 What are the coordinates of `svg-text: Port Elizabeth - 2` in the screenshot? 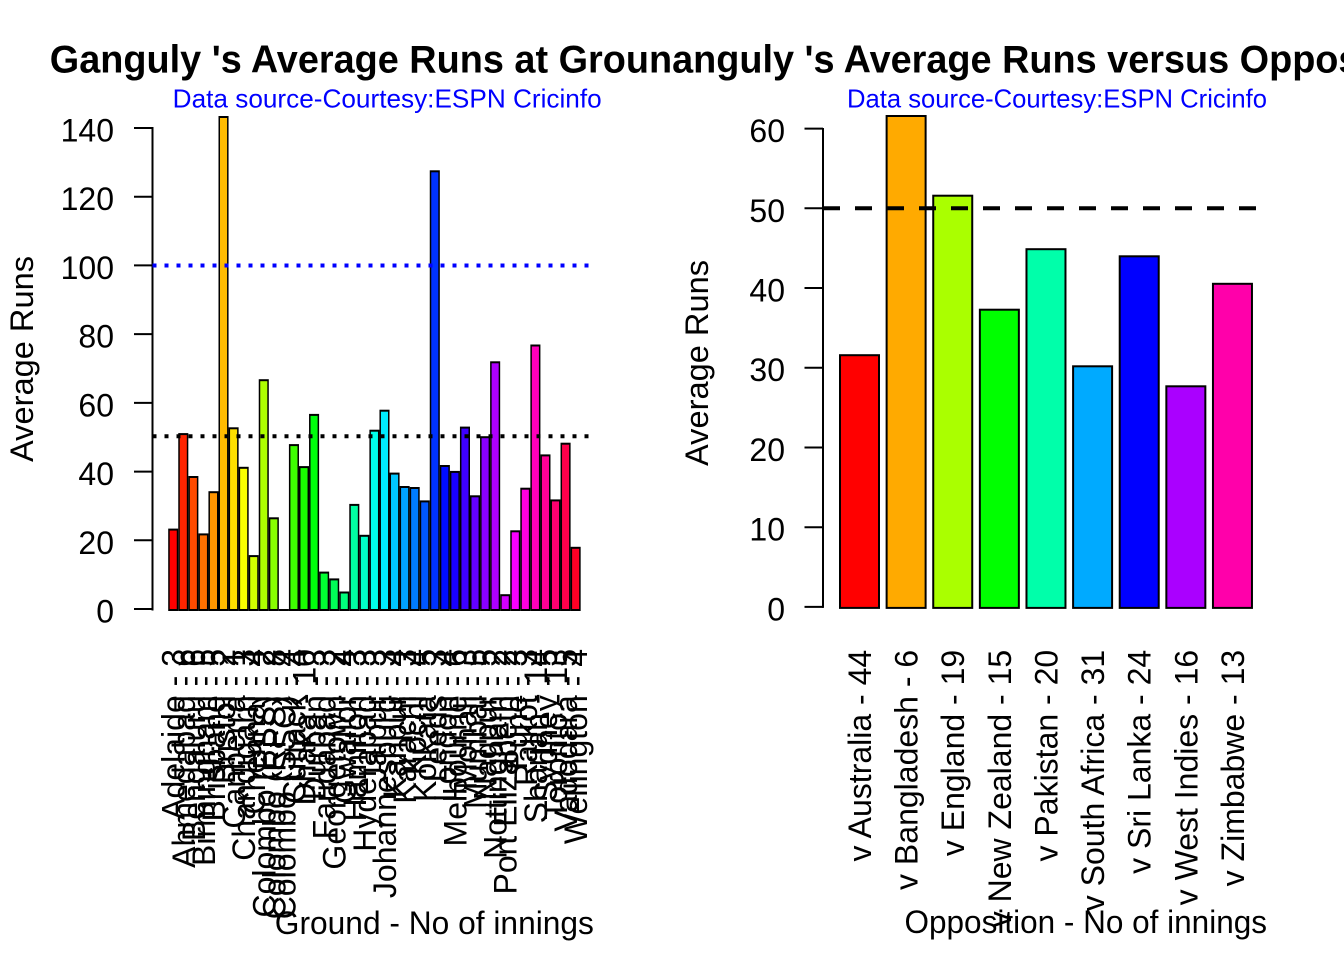 It's located at (506, 771).